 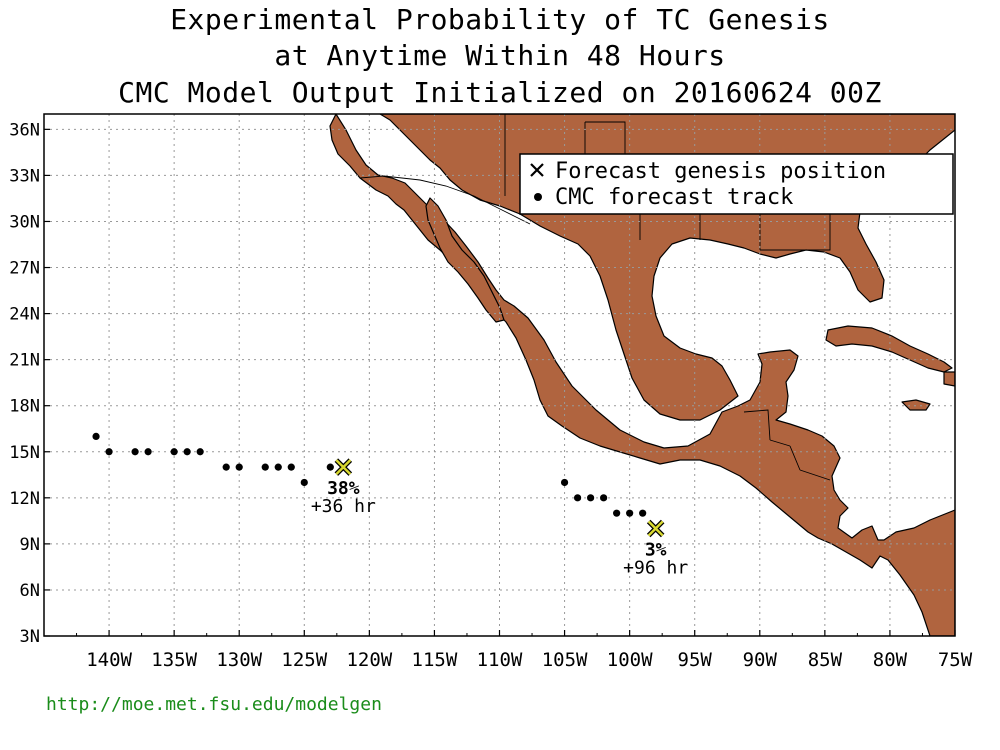 What do you see at coordinates (24, 269) in the screenshot?
I see `y-tick-label: 27N` at bounding box center [24, 269].